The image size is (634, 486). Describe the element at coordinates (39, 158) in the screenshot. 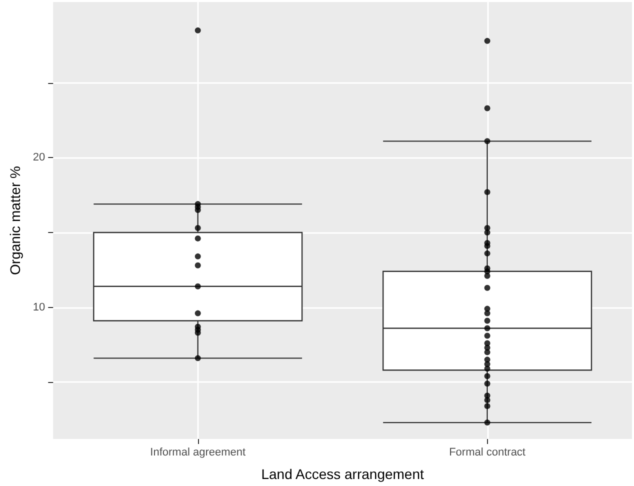

I see `y-tick-label: 20` at that location.